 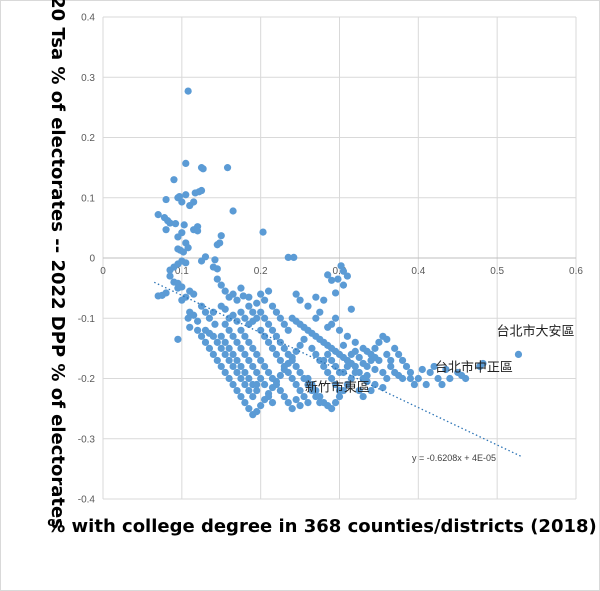 I want to click on x-tick-label: 0.6, so click(x=576, y=271).